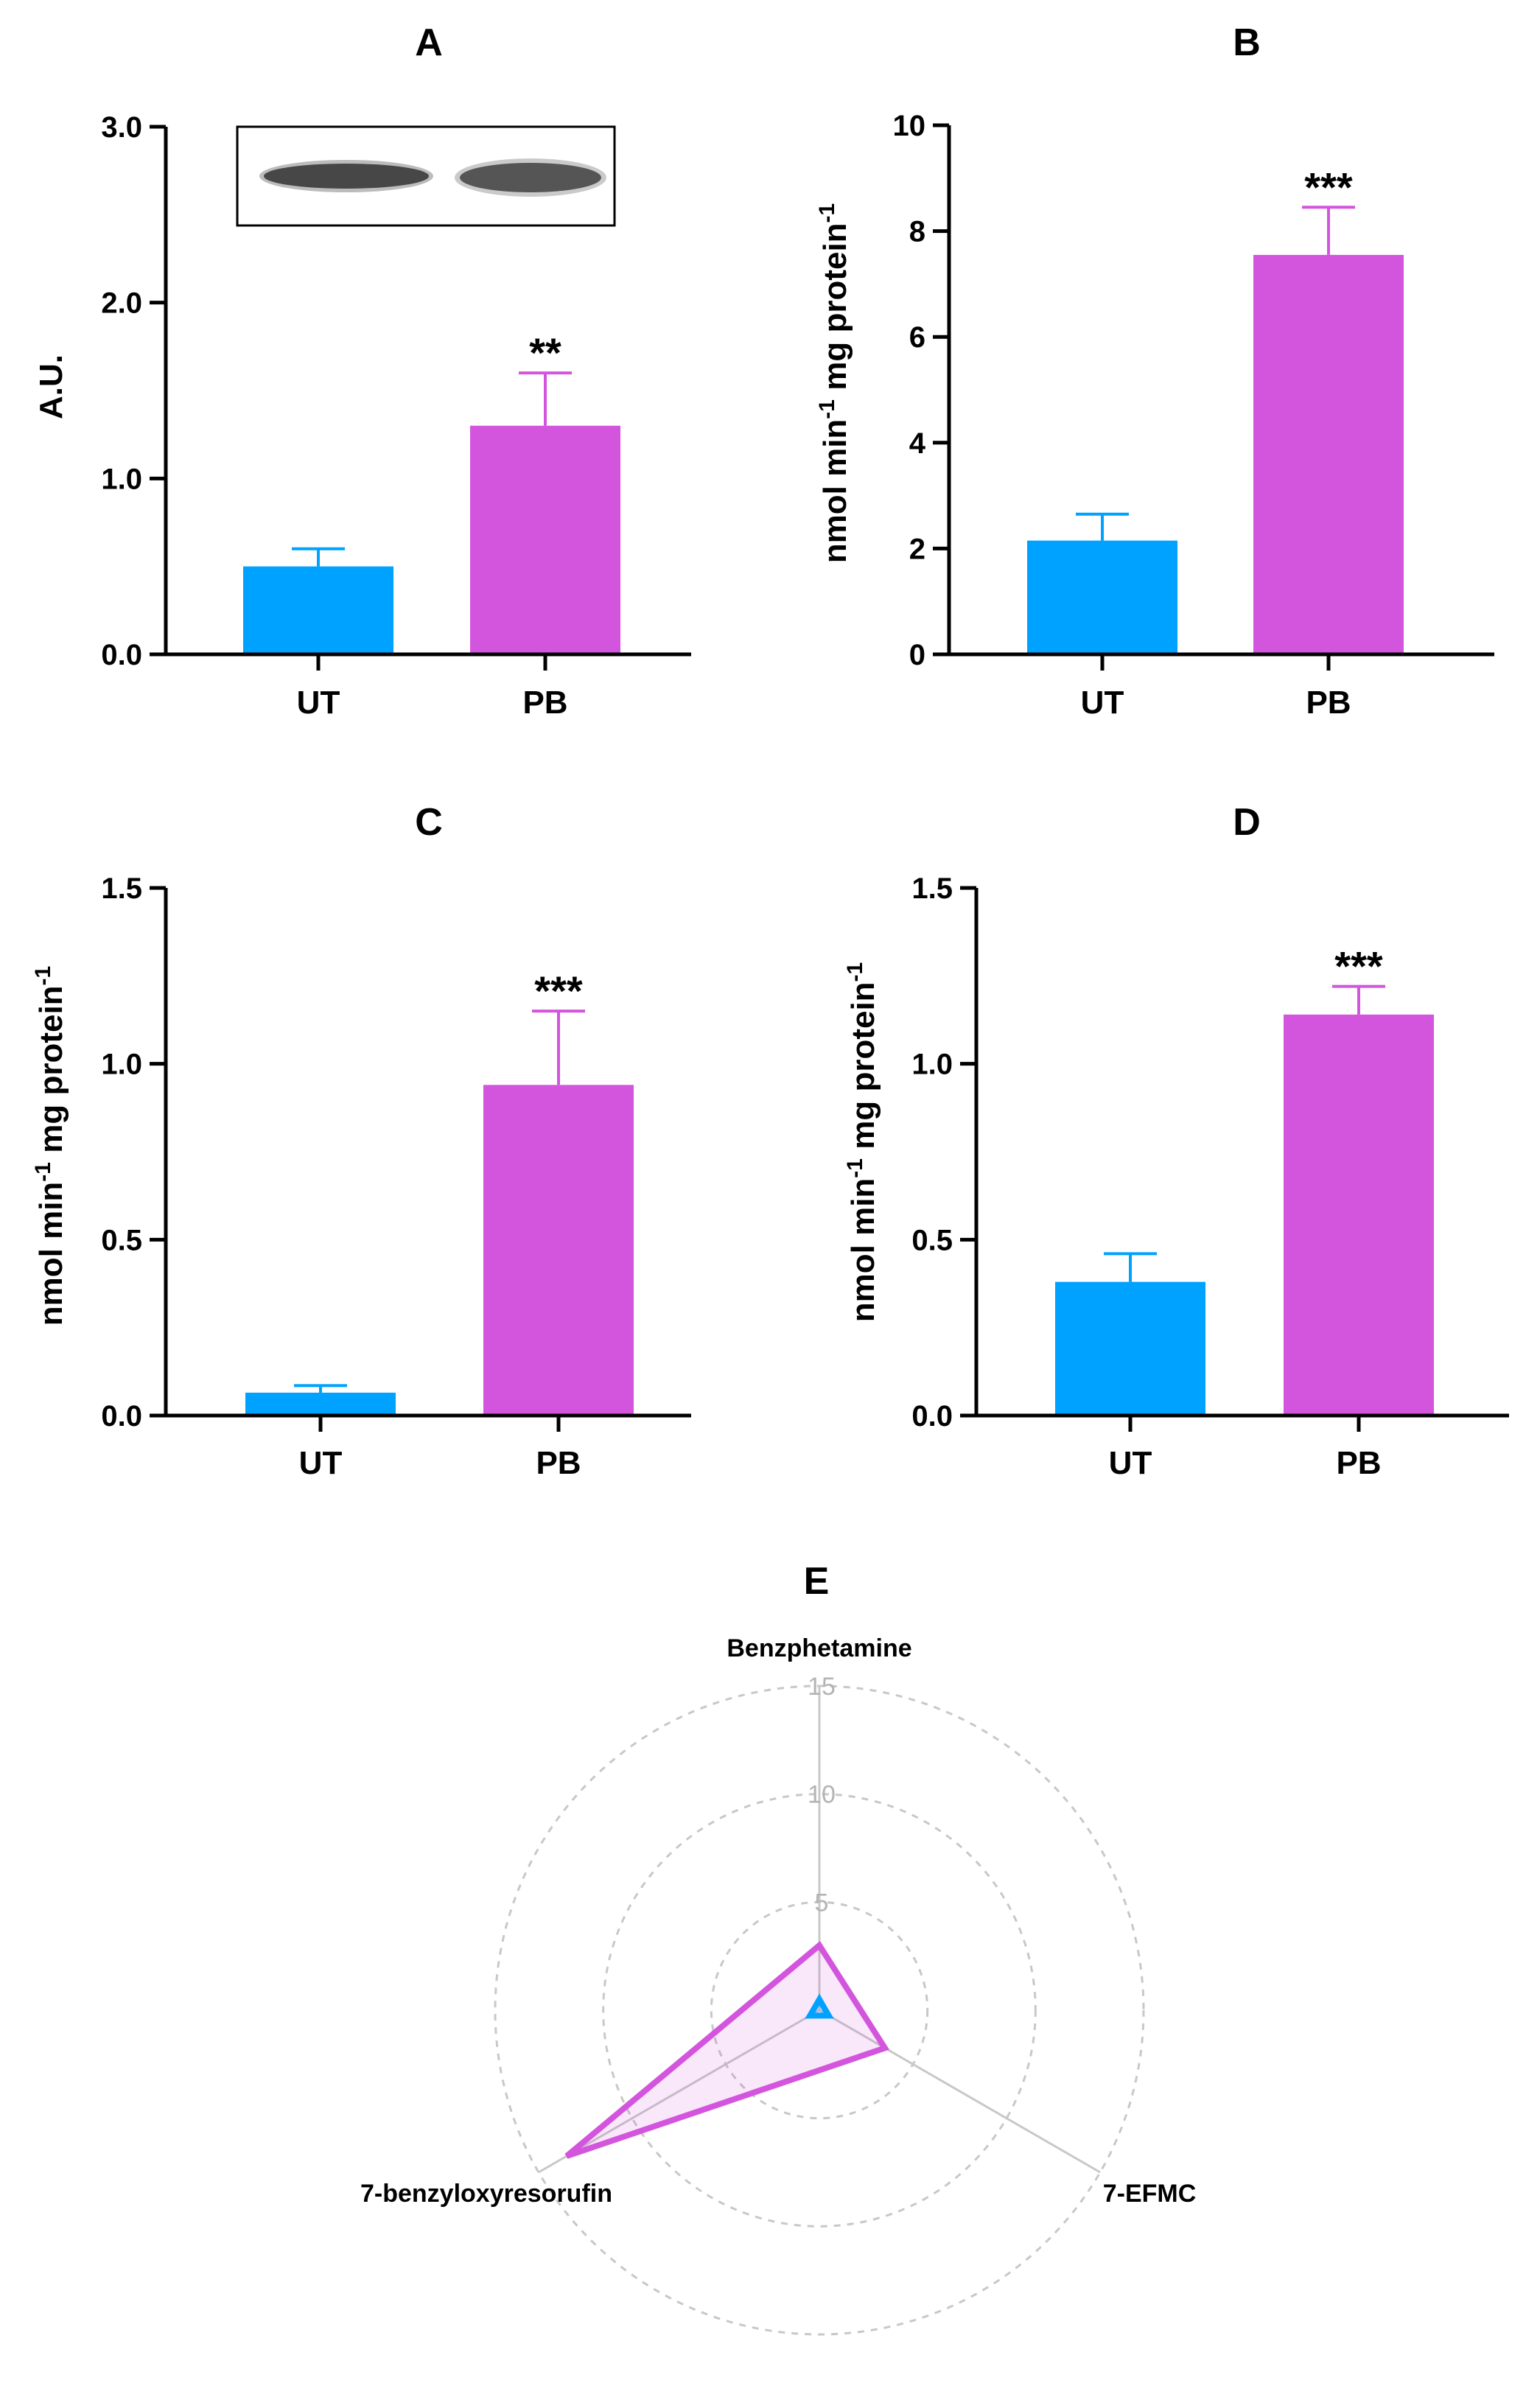 This screenshot has height=2386, width=1540. I want to click on y-tick-label: 0, so click(917, 655).